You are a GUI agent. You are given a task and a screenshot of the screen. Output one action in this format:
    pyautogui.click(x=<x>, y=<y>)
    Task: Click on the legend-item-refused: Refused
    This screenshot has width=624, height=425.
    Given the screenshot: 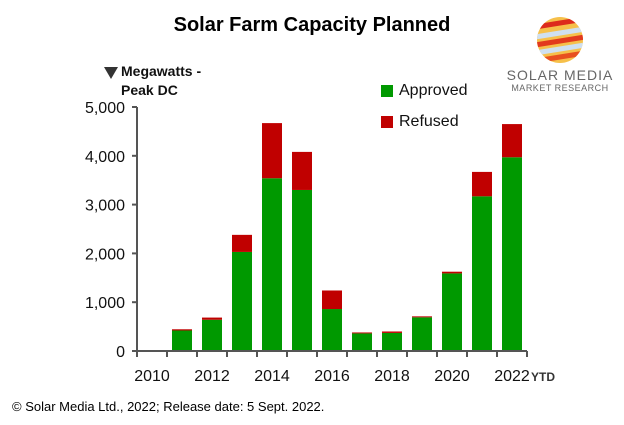 What is the action you would take?
    pyautogui.click(x=424, y=121)
    